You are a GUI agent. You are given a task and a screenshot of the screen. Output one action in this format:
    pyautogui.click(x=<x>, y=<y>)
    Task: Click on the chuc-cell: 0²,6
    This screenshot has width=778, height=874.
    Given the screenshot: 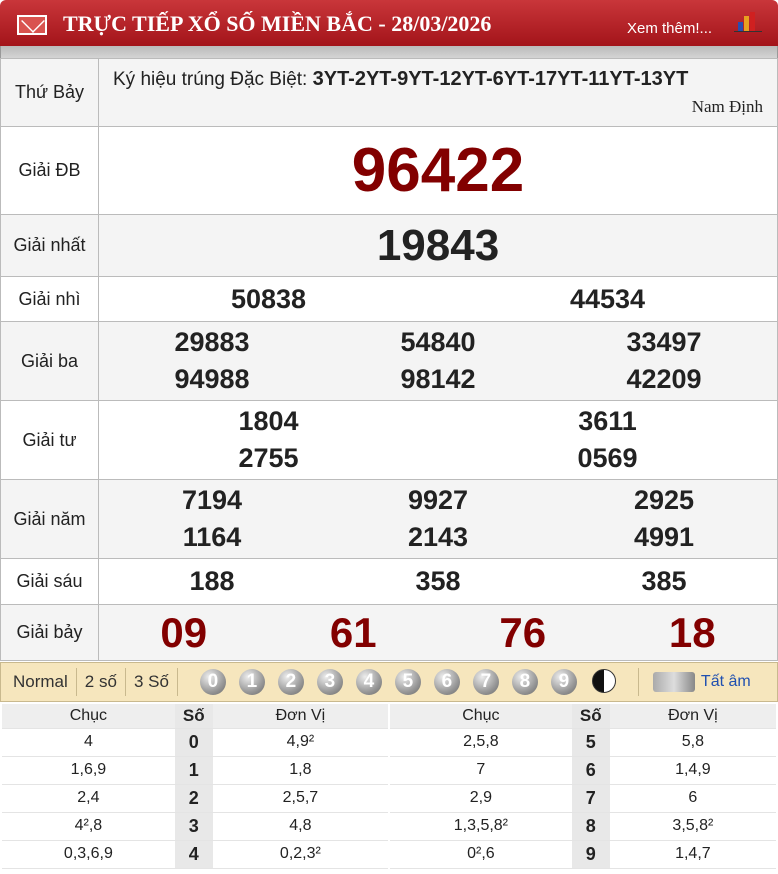 What is the action you would take?
    pyautogui.click(x=481, y=854)
    